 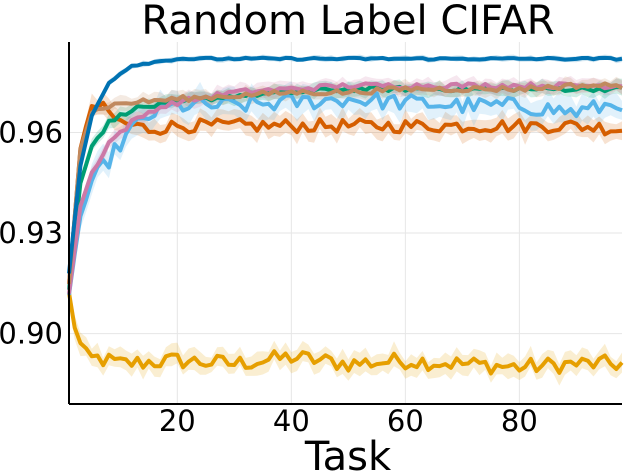 What do you see at coordinates (31, 133) in the screenshot?
I see `y-tick-label: 0.96` at bounding box center [31, 133].